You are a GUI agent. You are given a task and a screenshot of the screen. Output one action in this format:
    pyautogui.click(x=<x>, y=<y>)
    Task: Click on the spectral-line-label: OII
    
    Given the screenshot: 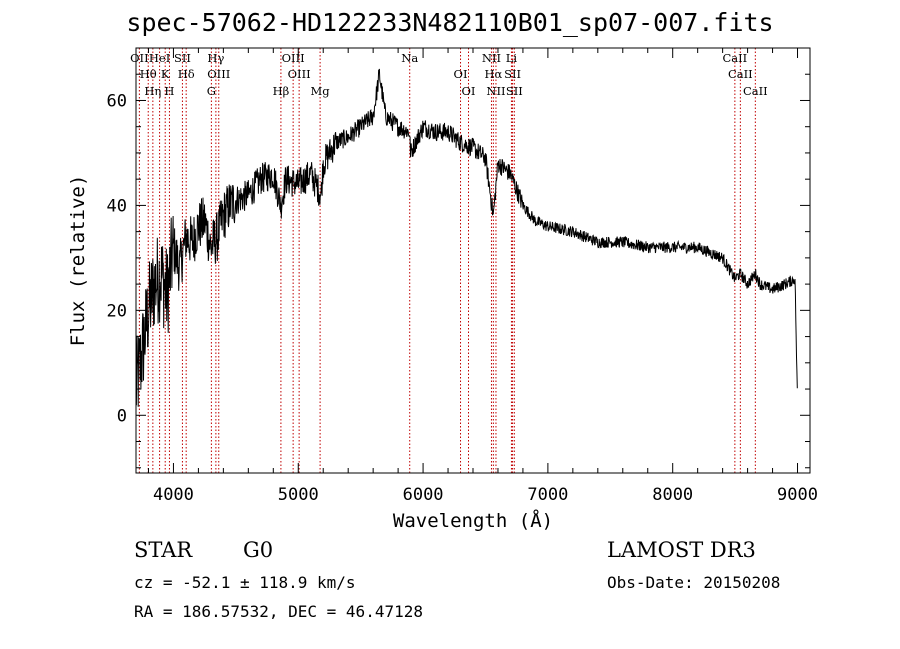 What is the action you would take?
    pyautogui.click(x=139, y=58)
    